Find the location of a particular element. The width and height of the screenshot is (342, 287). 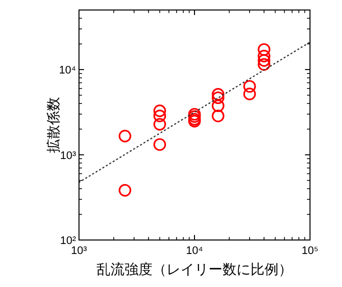

x-tick-label: 10⁵ is located at coordinates (310, 251).